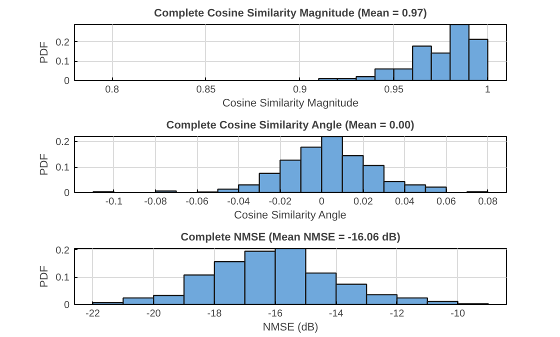 Image resolution: width=560 pixels, height=337 pixels. I want to click on x-tick-label: -20, so click(154, 314).